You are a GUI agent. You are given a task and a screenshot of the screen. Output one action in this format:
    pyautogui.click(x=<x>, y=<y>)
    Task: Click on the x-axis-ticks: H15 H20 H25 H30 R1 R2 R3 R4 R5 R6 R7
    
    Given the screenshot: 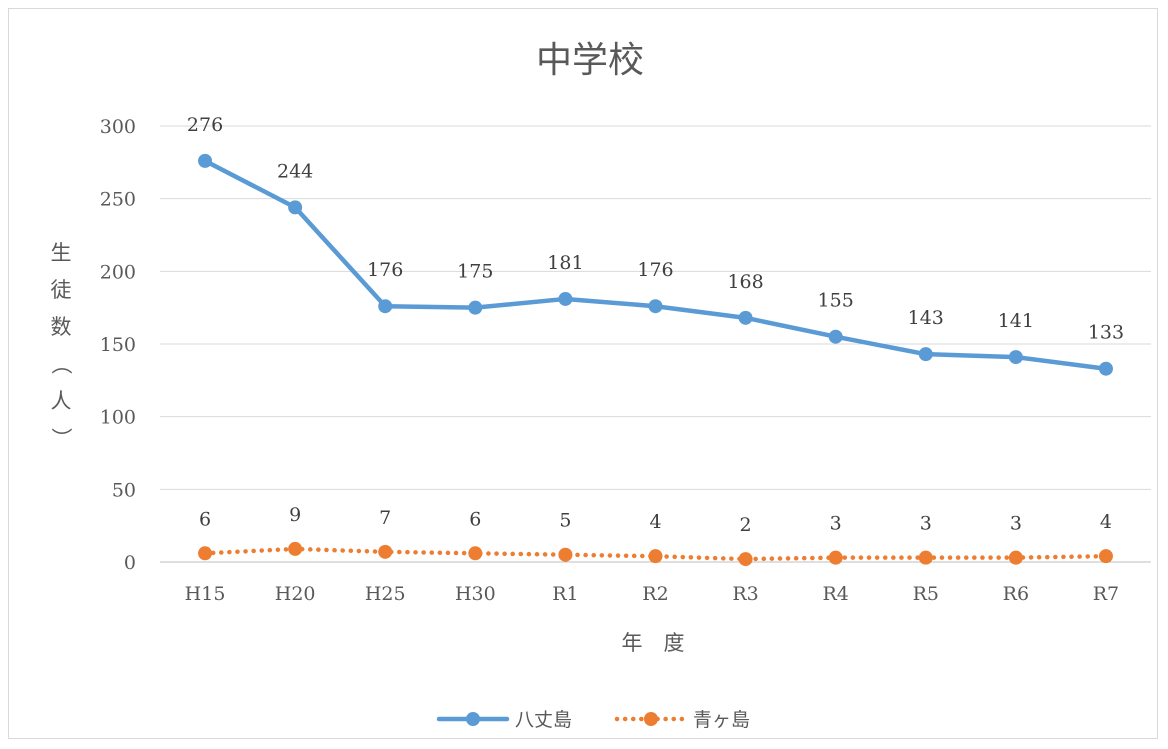 What is the action you would take?
    pyautogui.click(x=652, y=594)
    